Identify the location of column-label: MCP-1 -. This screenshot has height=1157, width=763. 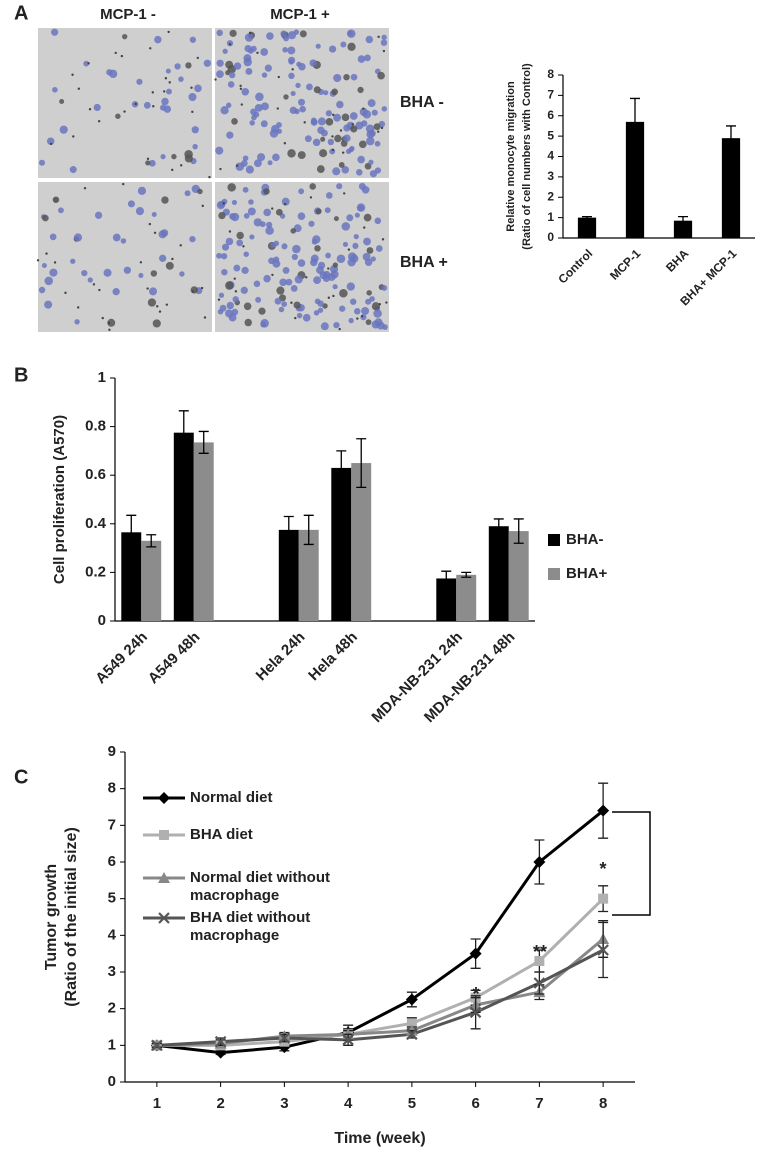
(128, 14).